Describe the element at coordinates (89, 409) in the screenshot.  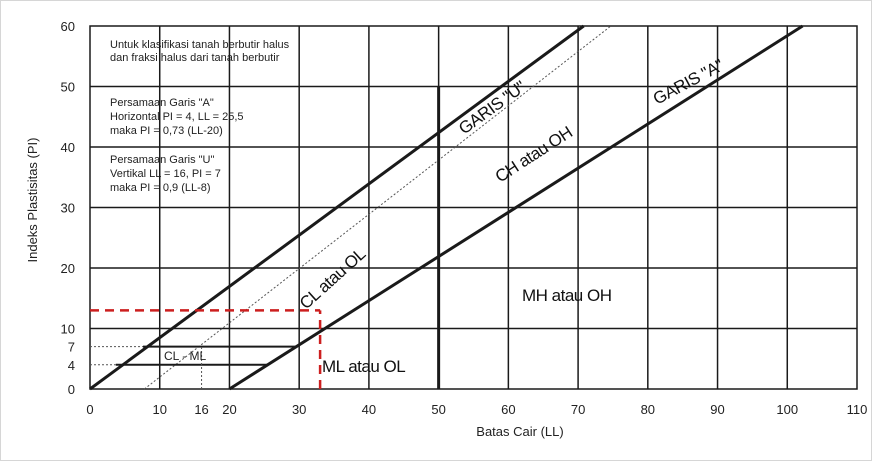
I see `x-tick-label: 0` at that location.